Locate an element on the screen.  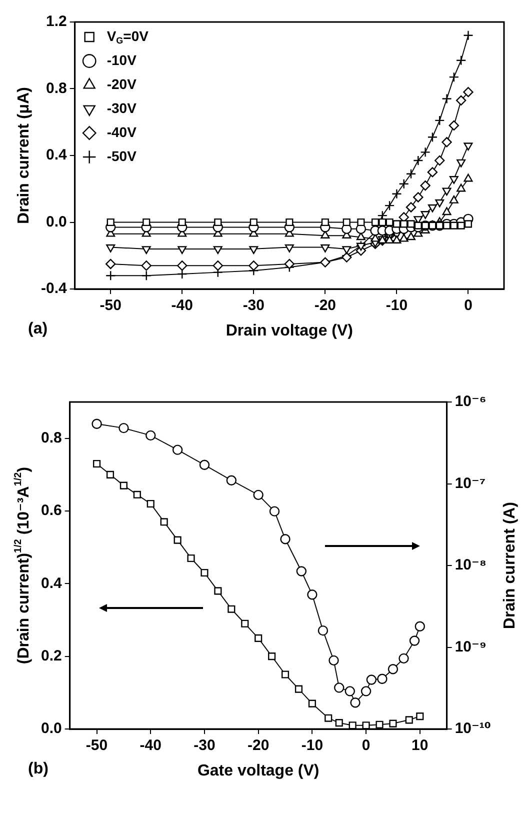
legend-label: -20V is located at coordinates (122, 84).